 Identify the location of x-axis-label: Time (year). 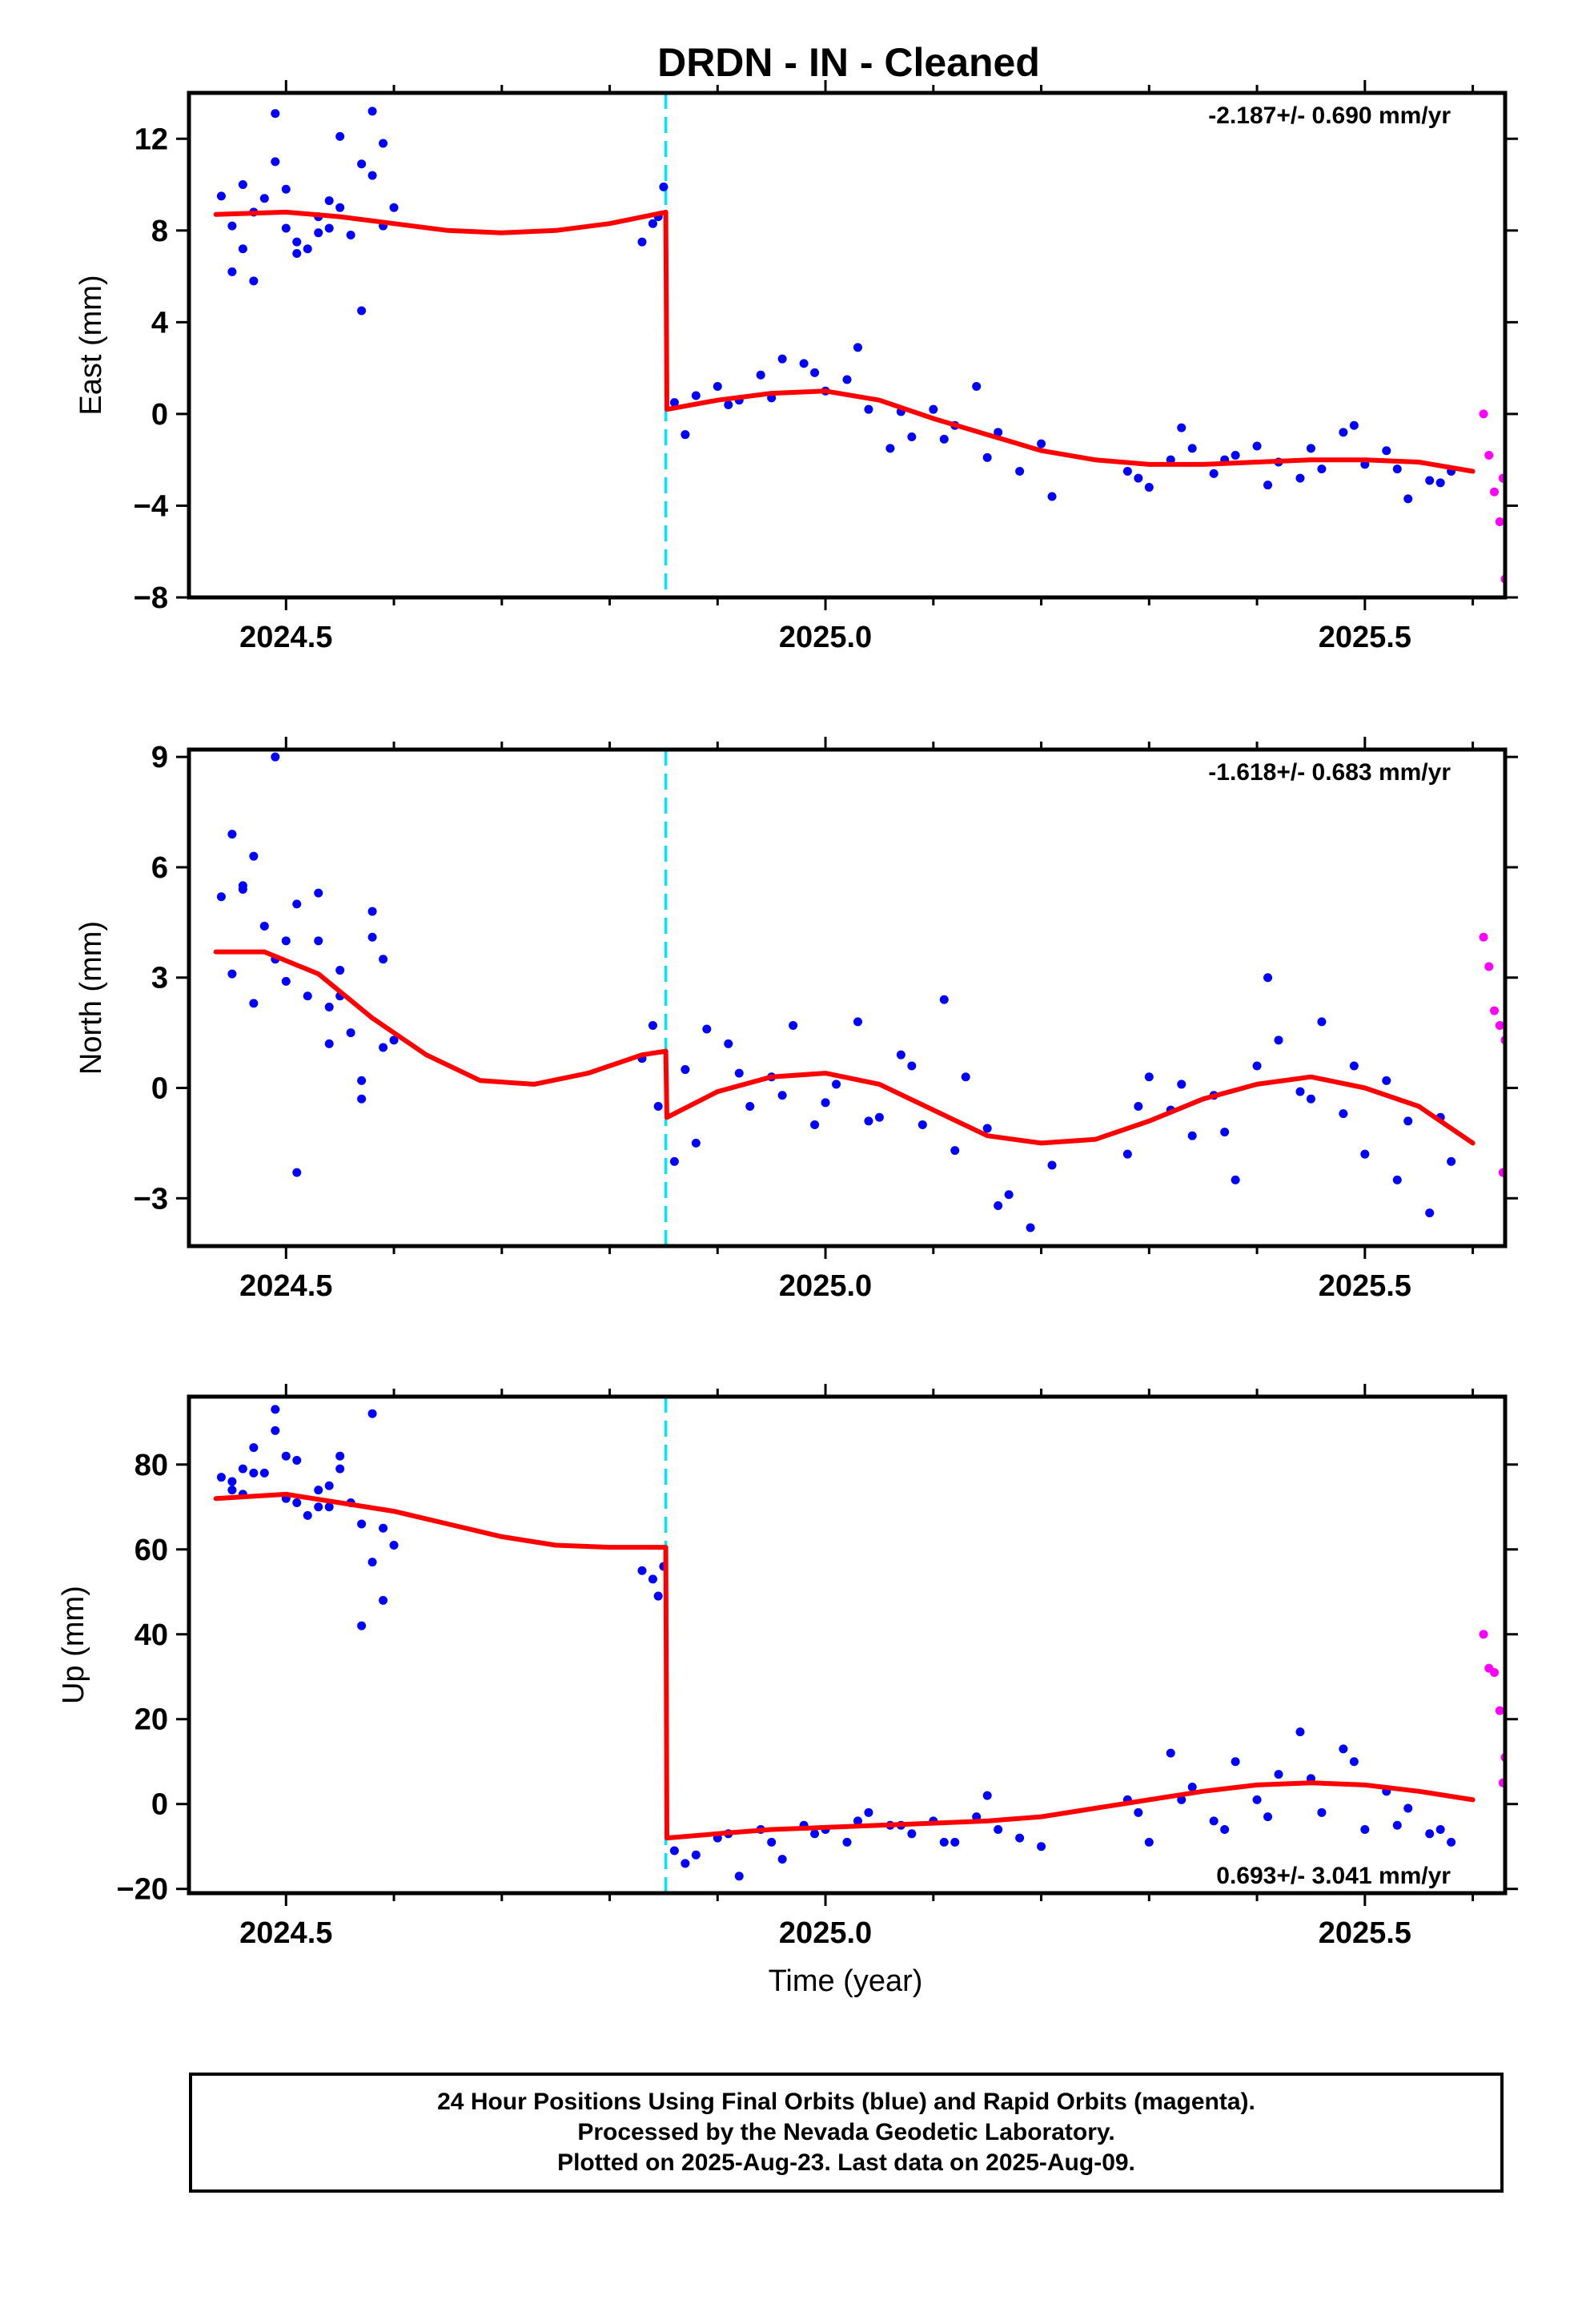
(846, 1981).